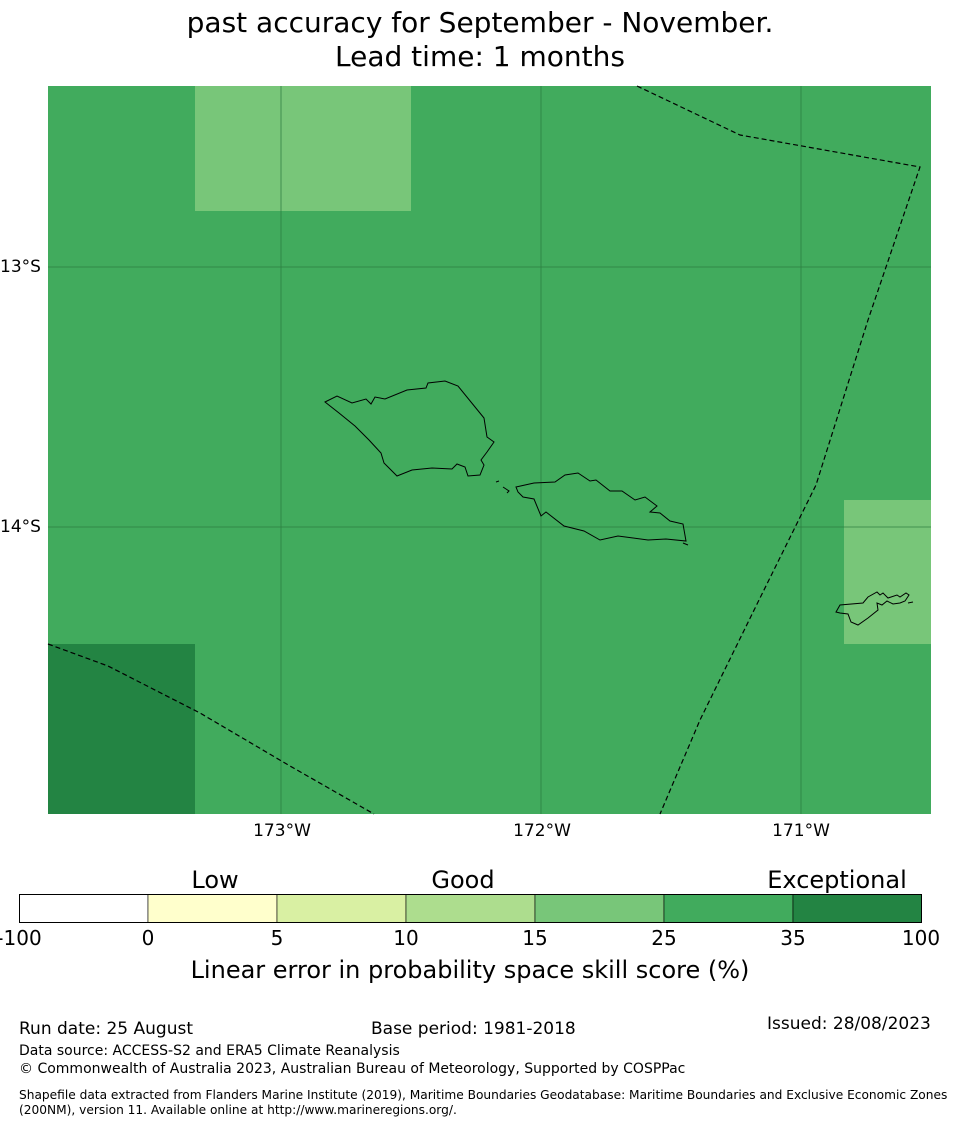 Image resolution: width=960 pixels, height=1125 pixels. Describe the element at coordinates (601, 507) in the screenshot. I see `island-upolu` at that location.